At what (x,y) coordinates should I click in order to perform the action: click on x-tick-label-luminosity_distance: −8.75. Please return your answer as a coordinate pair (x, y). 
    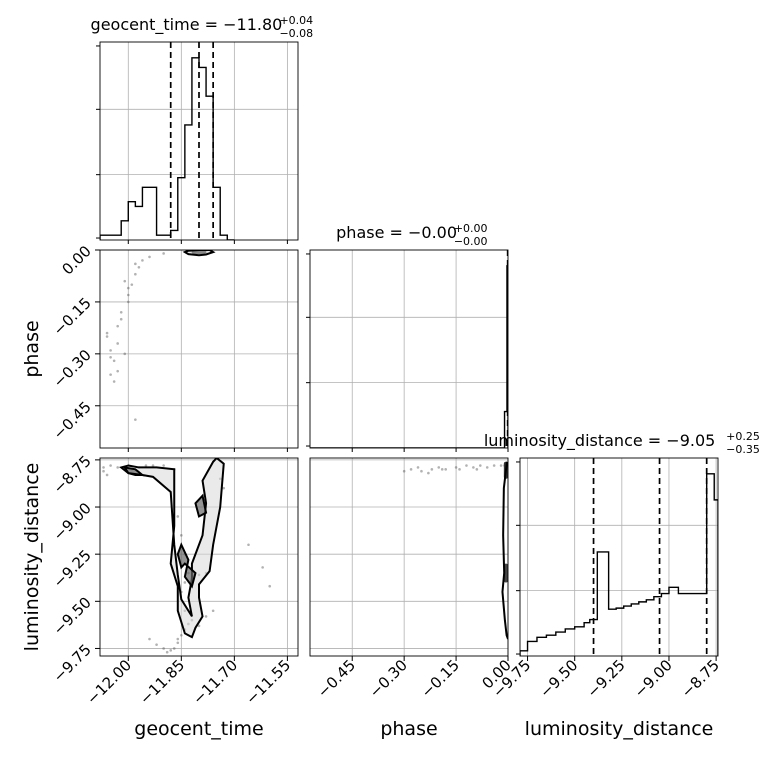
    Looking at the image, I should click on (700, 678).